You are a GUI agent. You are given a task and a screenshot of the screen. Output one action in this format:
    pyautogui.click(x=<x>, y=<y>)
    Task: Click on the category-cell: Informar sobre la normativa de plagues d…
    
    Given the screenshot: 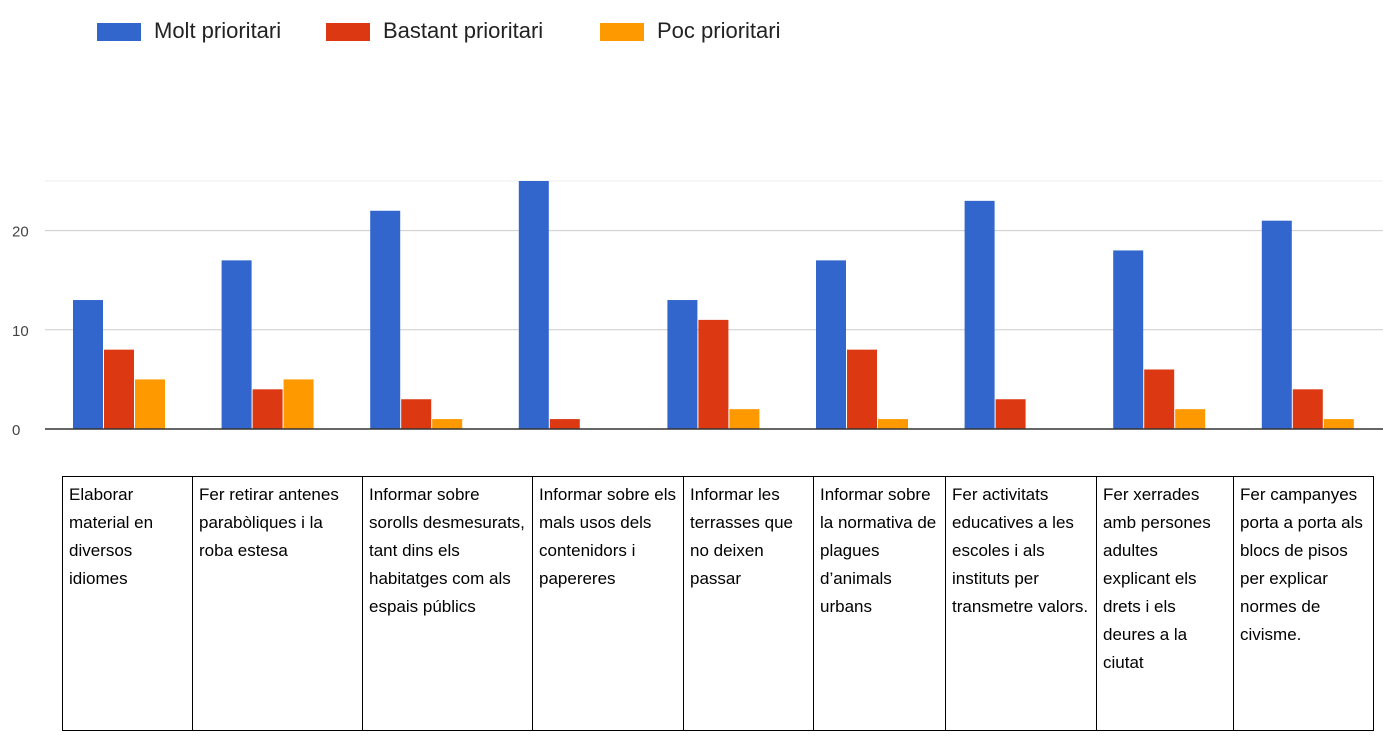 What is the action you would take?
    pyautogui.click(x=879, y=603)
    